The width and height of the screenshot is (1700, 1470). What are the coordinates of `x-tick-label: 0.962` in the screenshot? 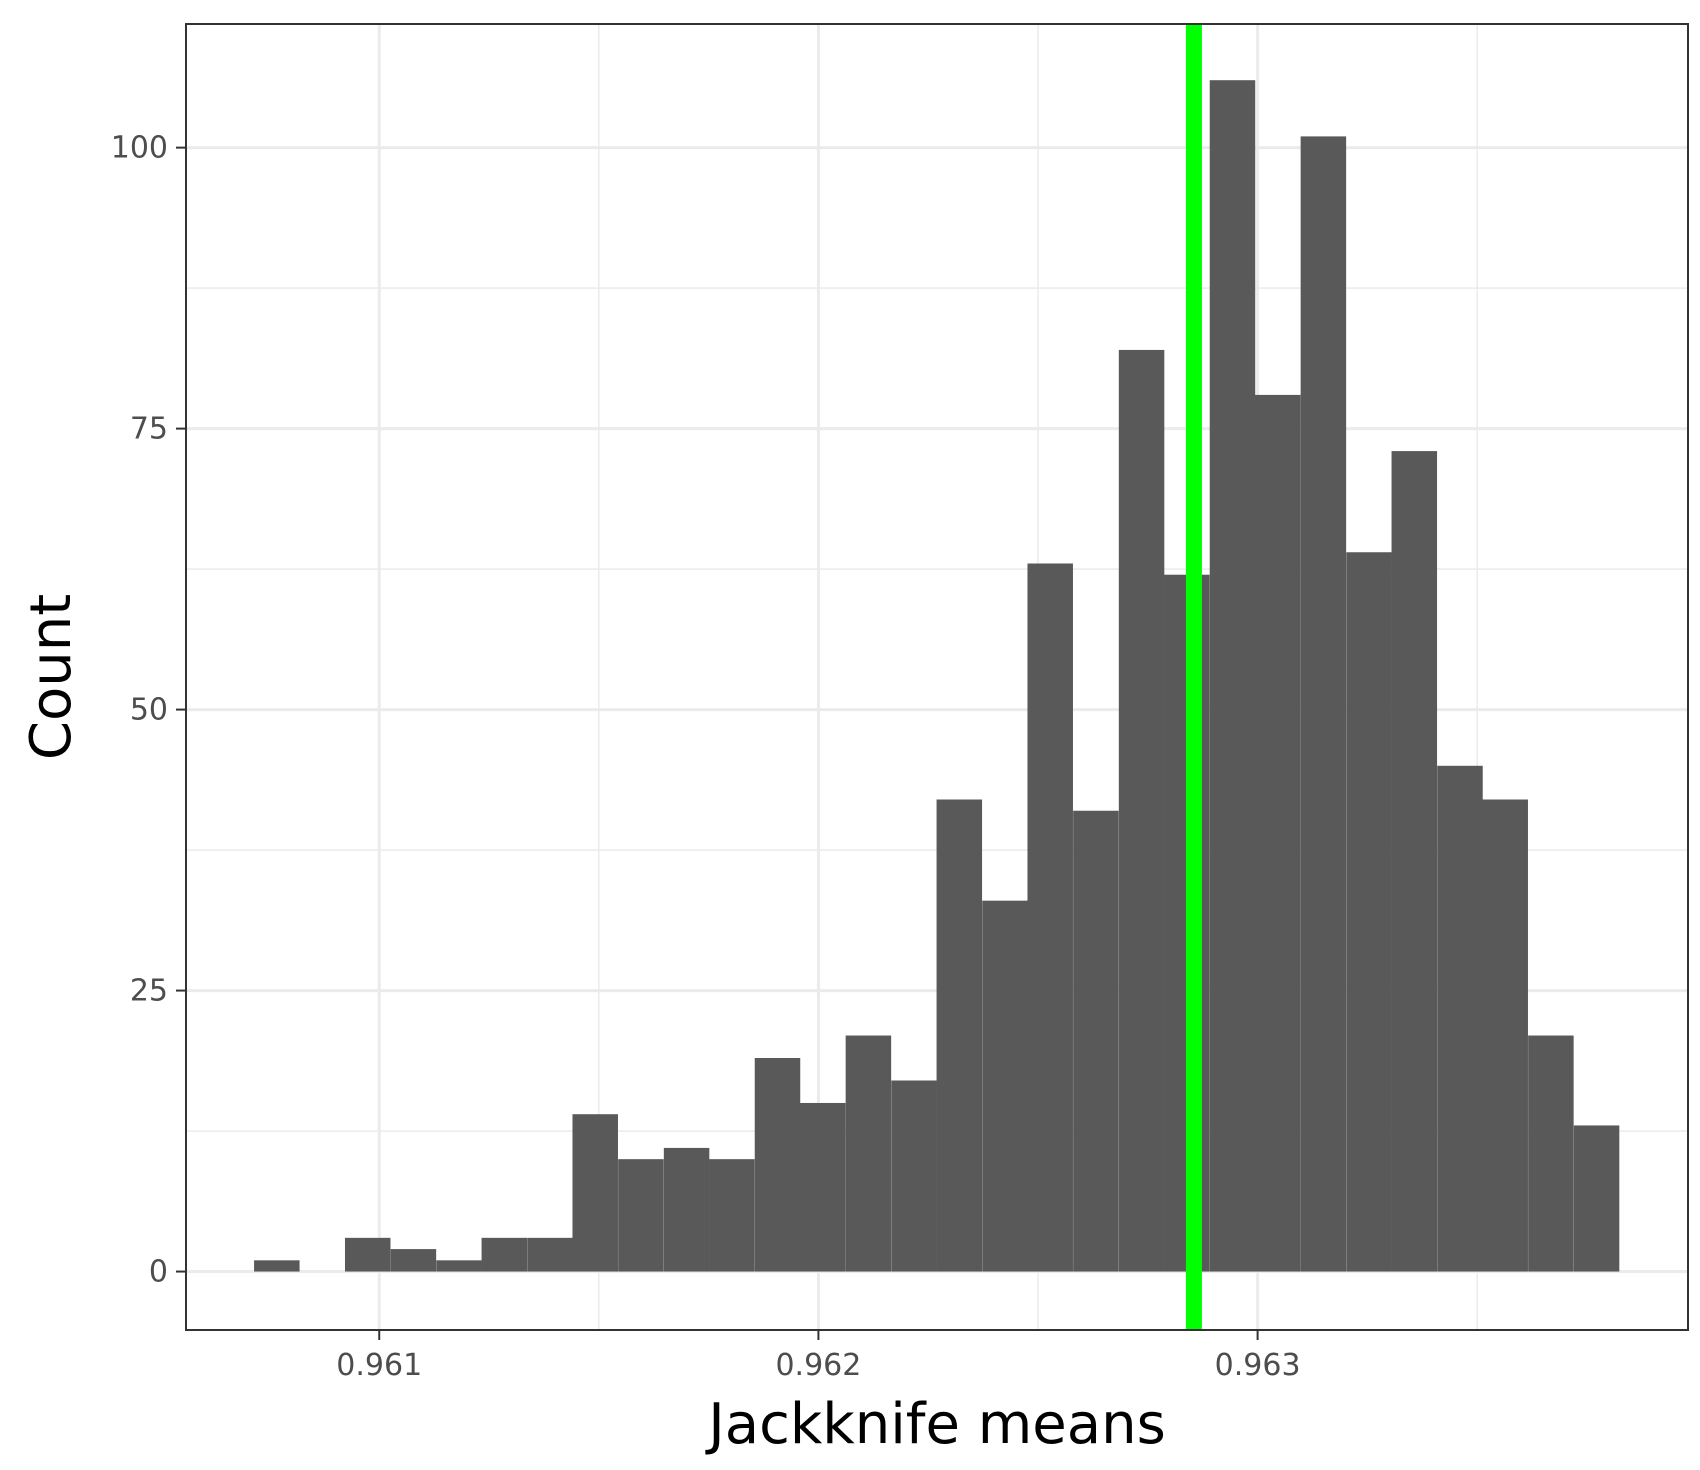 It's located at (818, 1365).